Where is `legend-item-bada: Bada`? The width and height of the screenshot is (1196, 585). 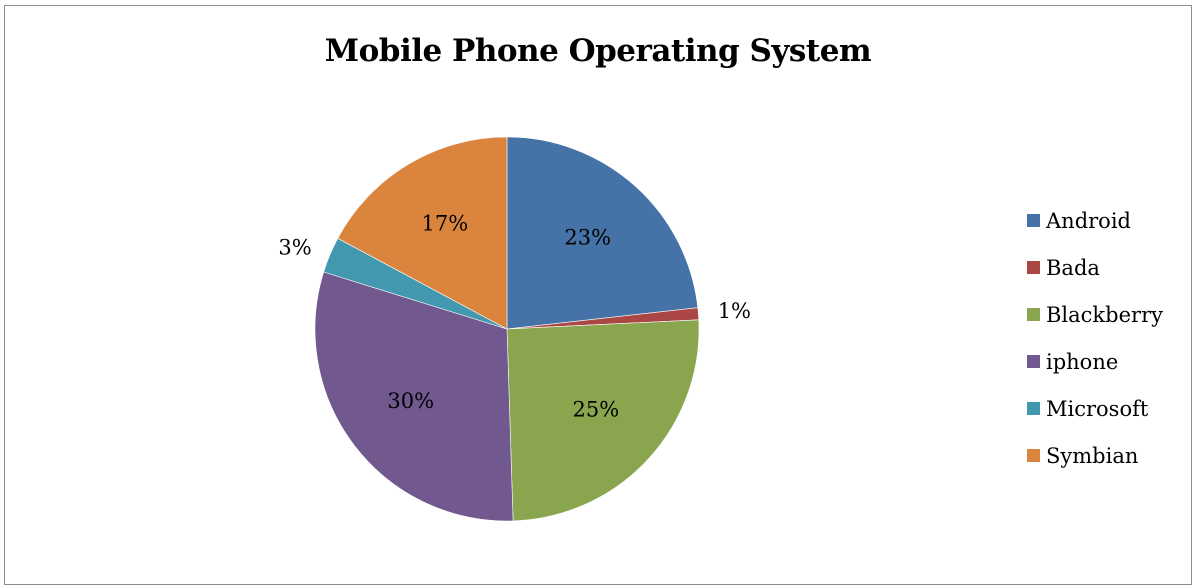
legend-item-bada: Bada is located at coordinates (1095, 267).